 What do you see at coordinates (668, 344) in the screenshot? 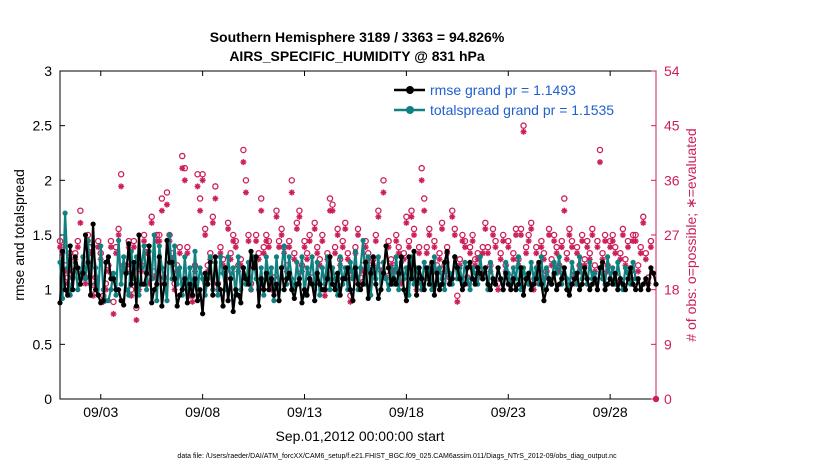
I see `y-right-tick-label: 9` at bounding box center [668, 344].